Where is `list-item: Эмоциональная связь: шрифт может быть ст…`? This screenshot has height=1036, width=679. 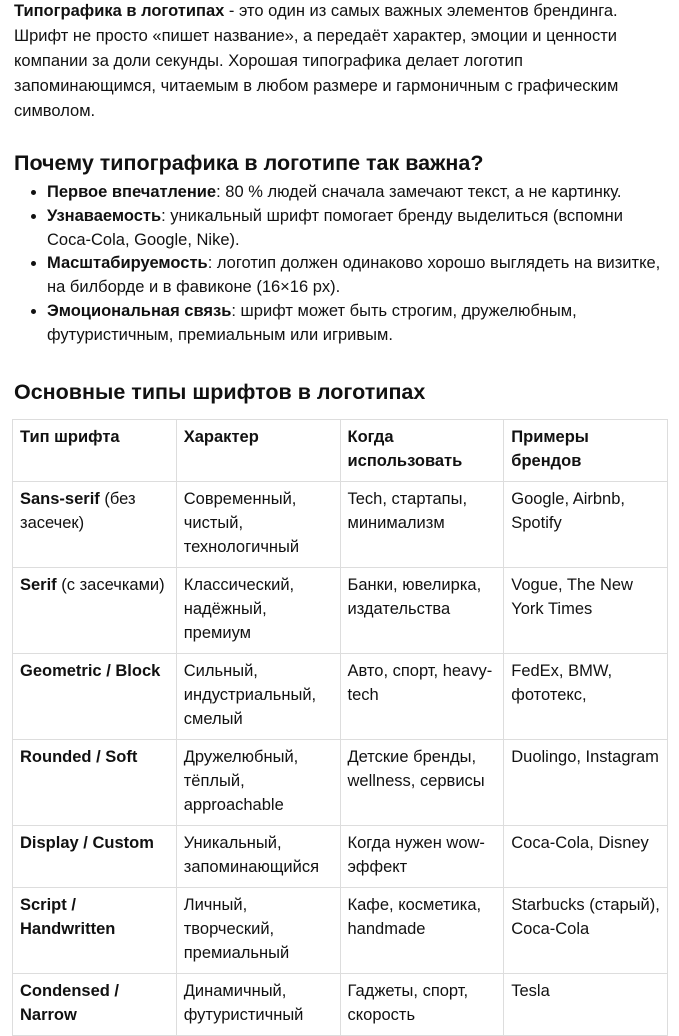 list-item: Эмоциональная связь: шрифт может быть ст… is located at coordinates (357, 324).